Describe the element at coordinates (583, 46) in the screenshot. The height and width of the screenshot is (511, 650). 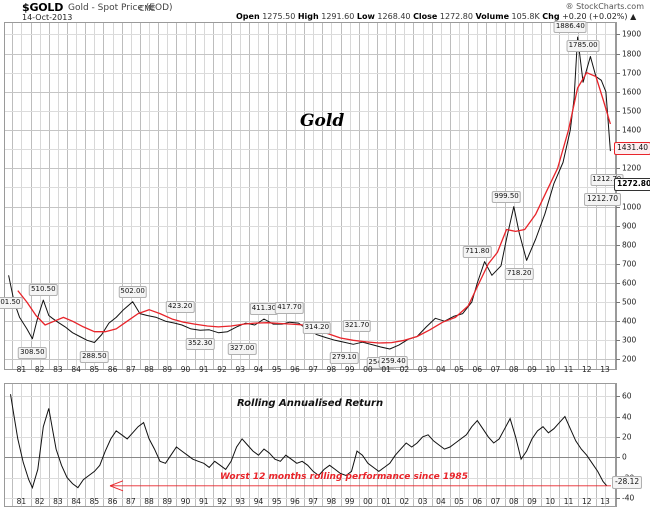
I see `price-point-label: 1785.00` at that location.